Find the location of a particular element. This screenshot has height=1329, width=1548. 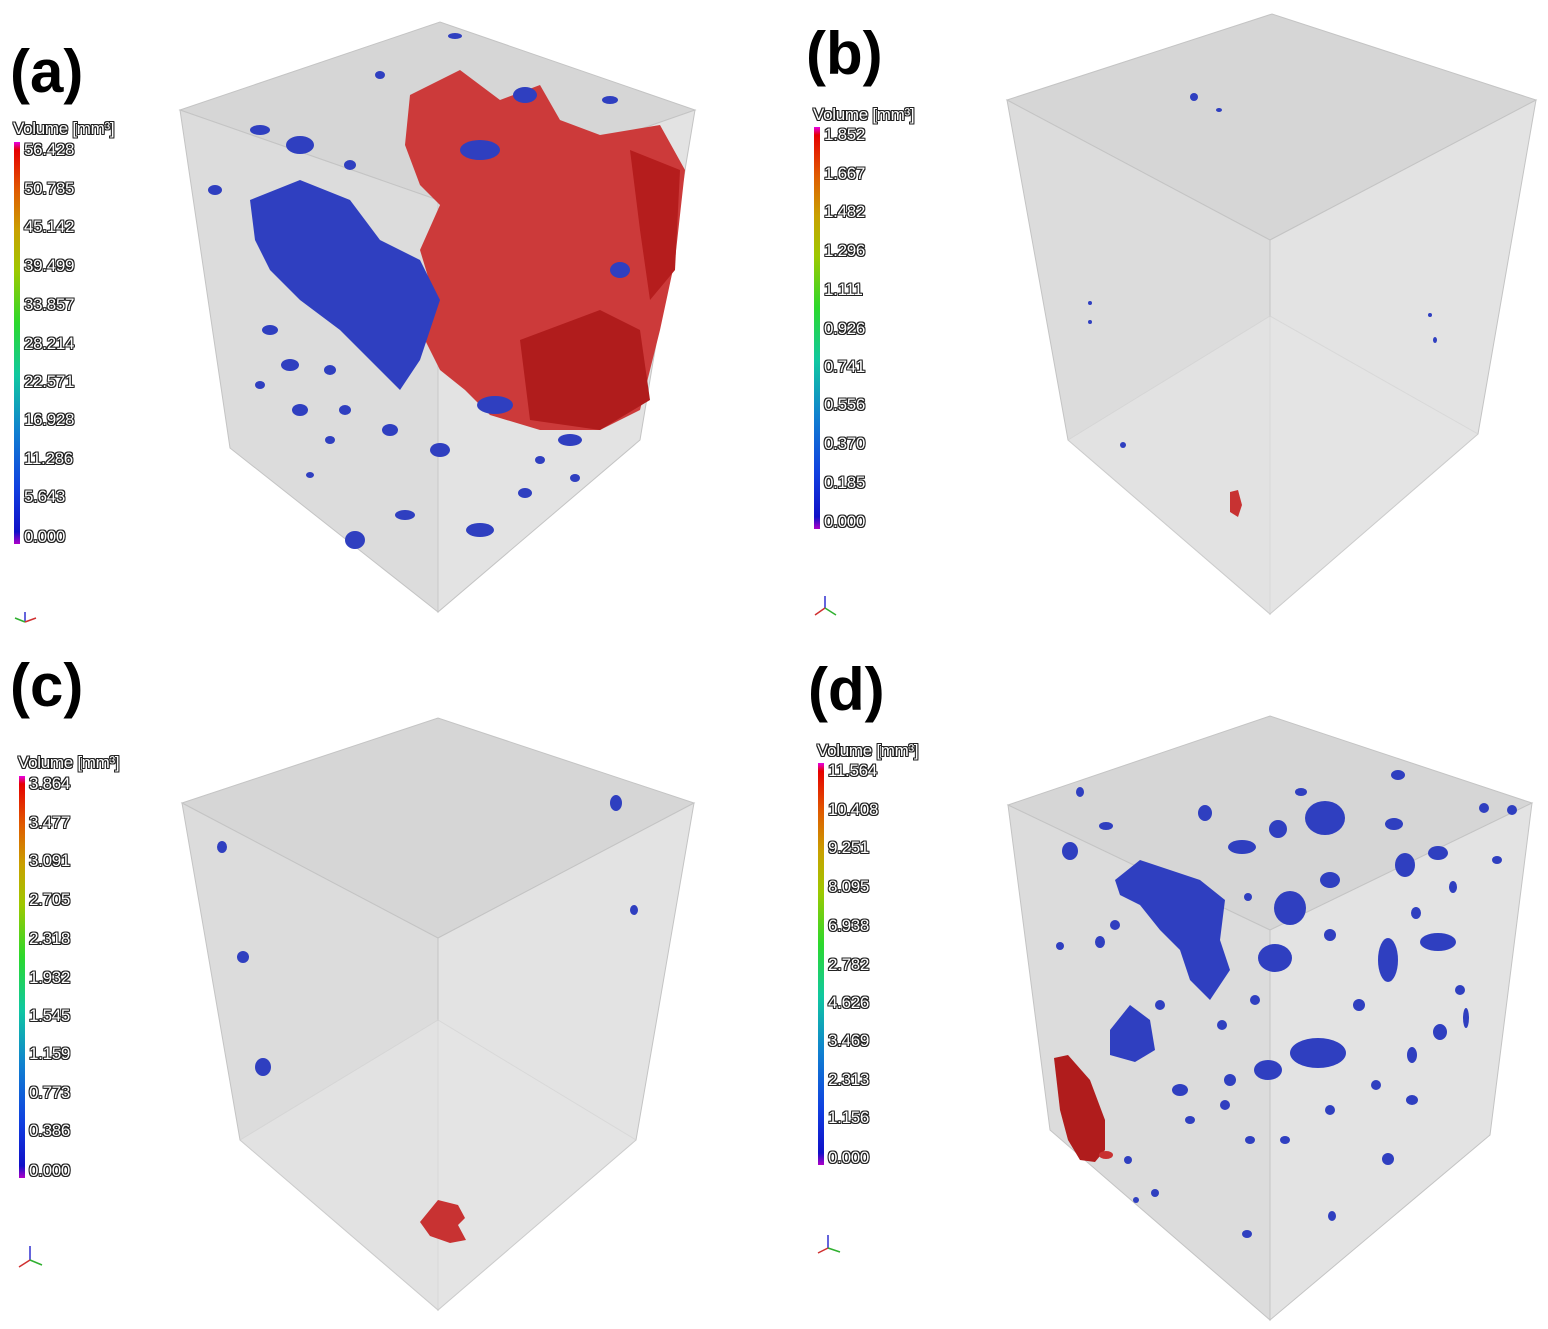

pore-cluster-small-d is located at coordinates (1286, 1004).